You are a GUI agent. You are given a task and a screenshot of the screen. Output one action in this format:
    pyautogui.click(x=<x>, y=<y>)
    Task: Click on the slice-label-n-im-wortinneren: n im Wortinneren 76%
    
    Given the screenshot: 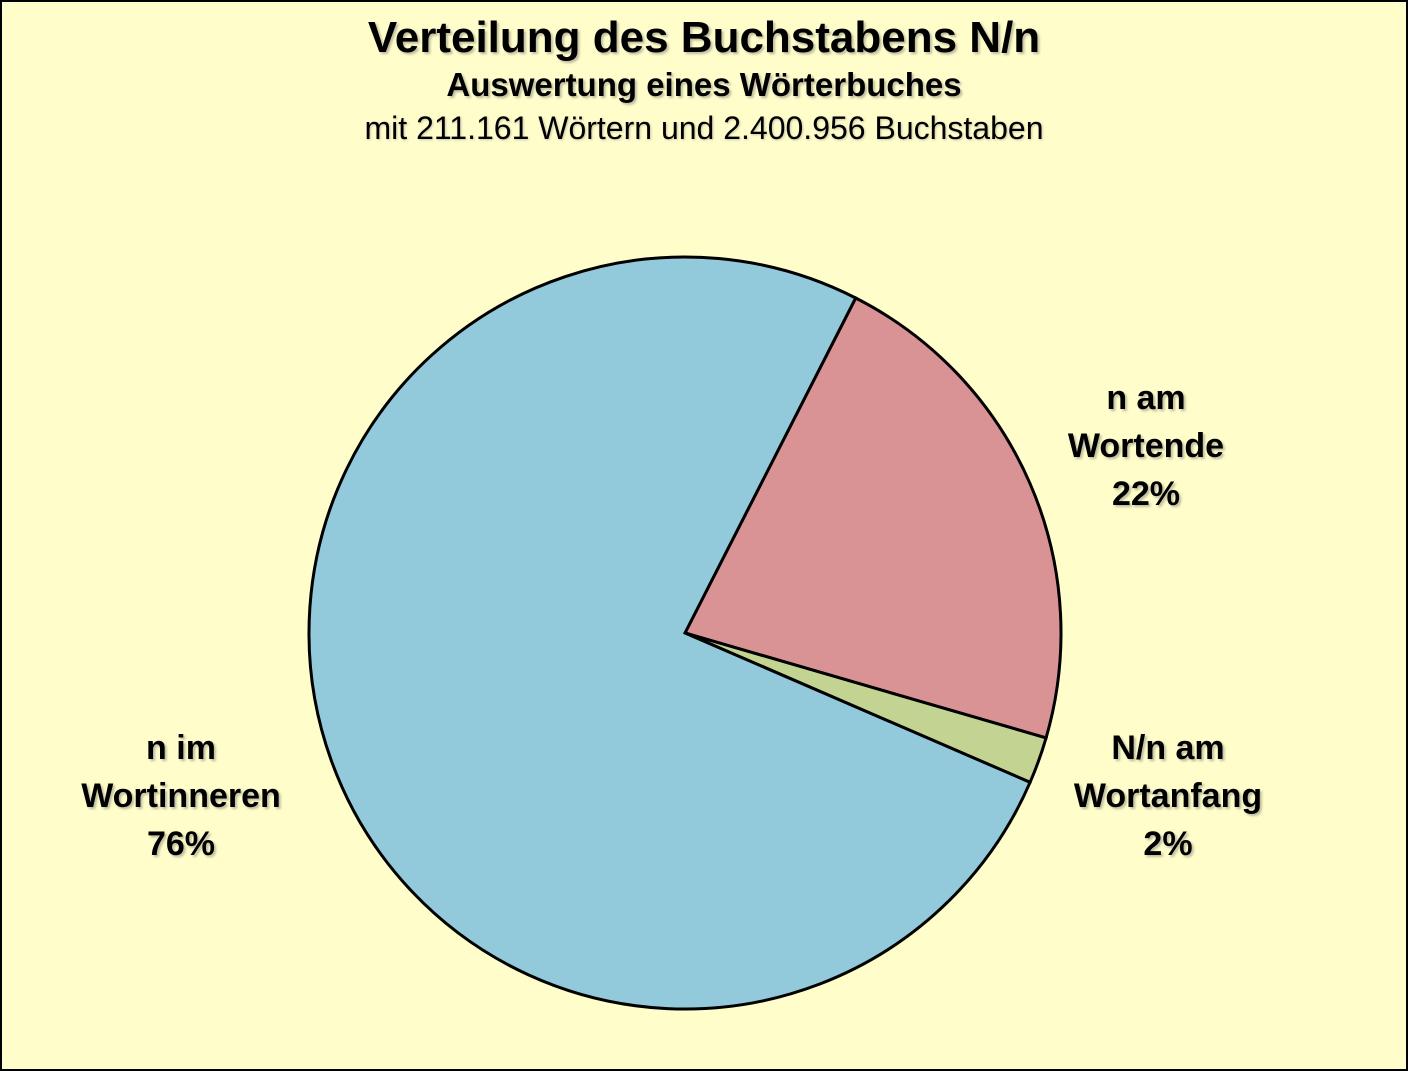 What is the action you would take?
    pyautogui.click(x=181, y=796)
    